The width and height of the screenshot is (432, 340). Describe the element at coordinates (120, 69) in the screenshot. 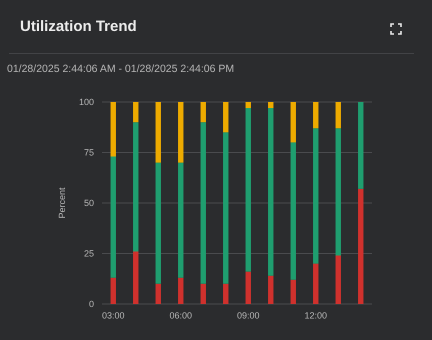

I see `chart-subtitle: 01/28/2025 2:44:06 AM - 01/28/2025 2:44:06 PM` at that location.